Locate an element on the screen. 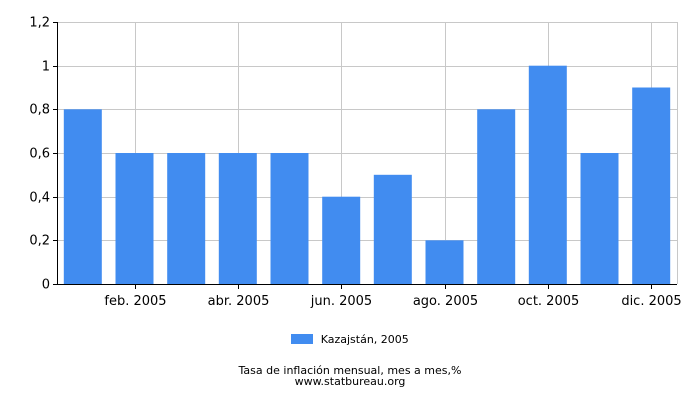  y-tick-label: 1,2 is located at coordinates (39, 23).